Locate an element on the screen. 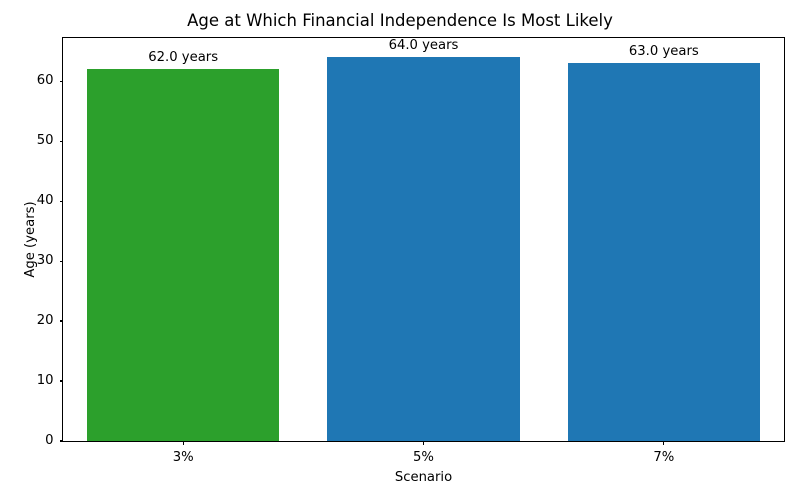  y-tick-label: 30 is located at coordinates (45, 261).